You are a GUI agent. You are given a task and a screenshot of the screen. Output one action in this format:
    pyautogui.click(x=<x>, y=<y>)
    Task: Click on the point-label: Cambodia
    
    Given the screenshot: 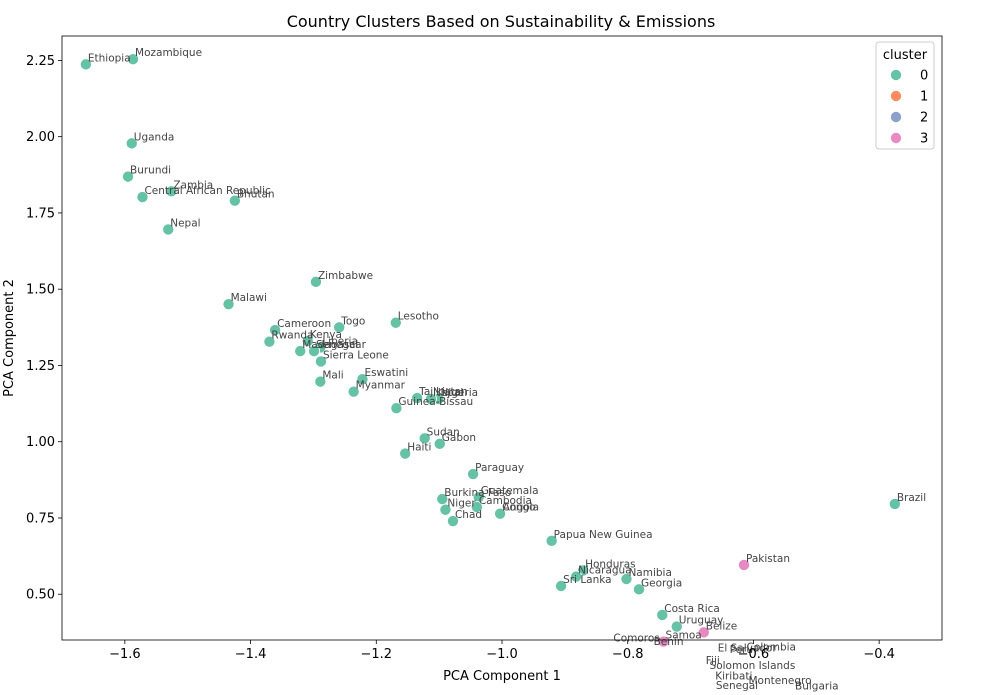 What is the action you would take?
    pyautogui.click(x=505, y=501)
    